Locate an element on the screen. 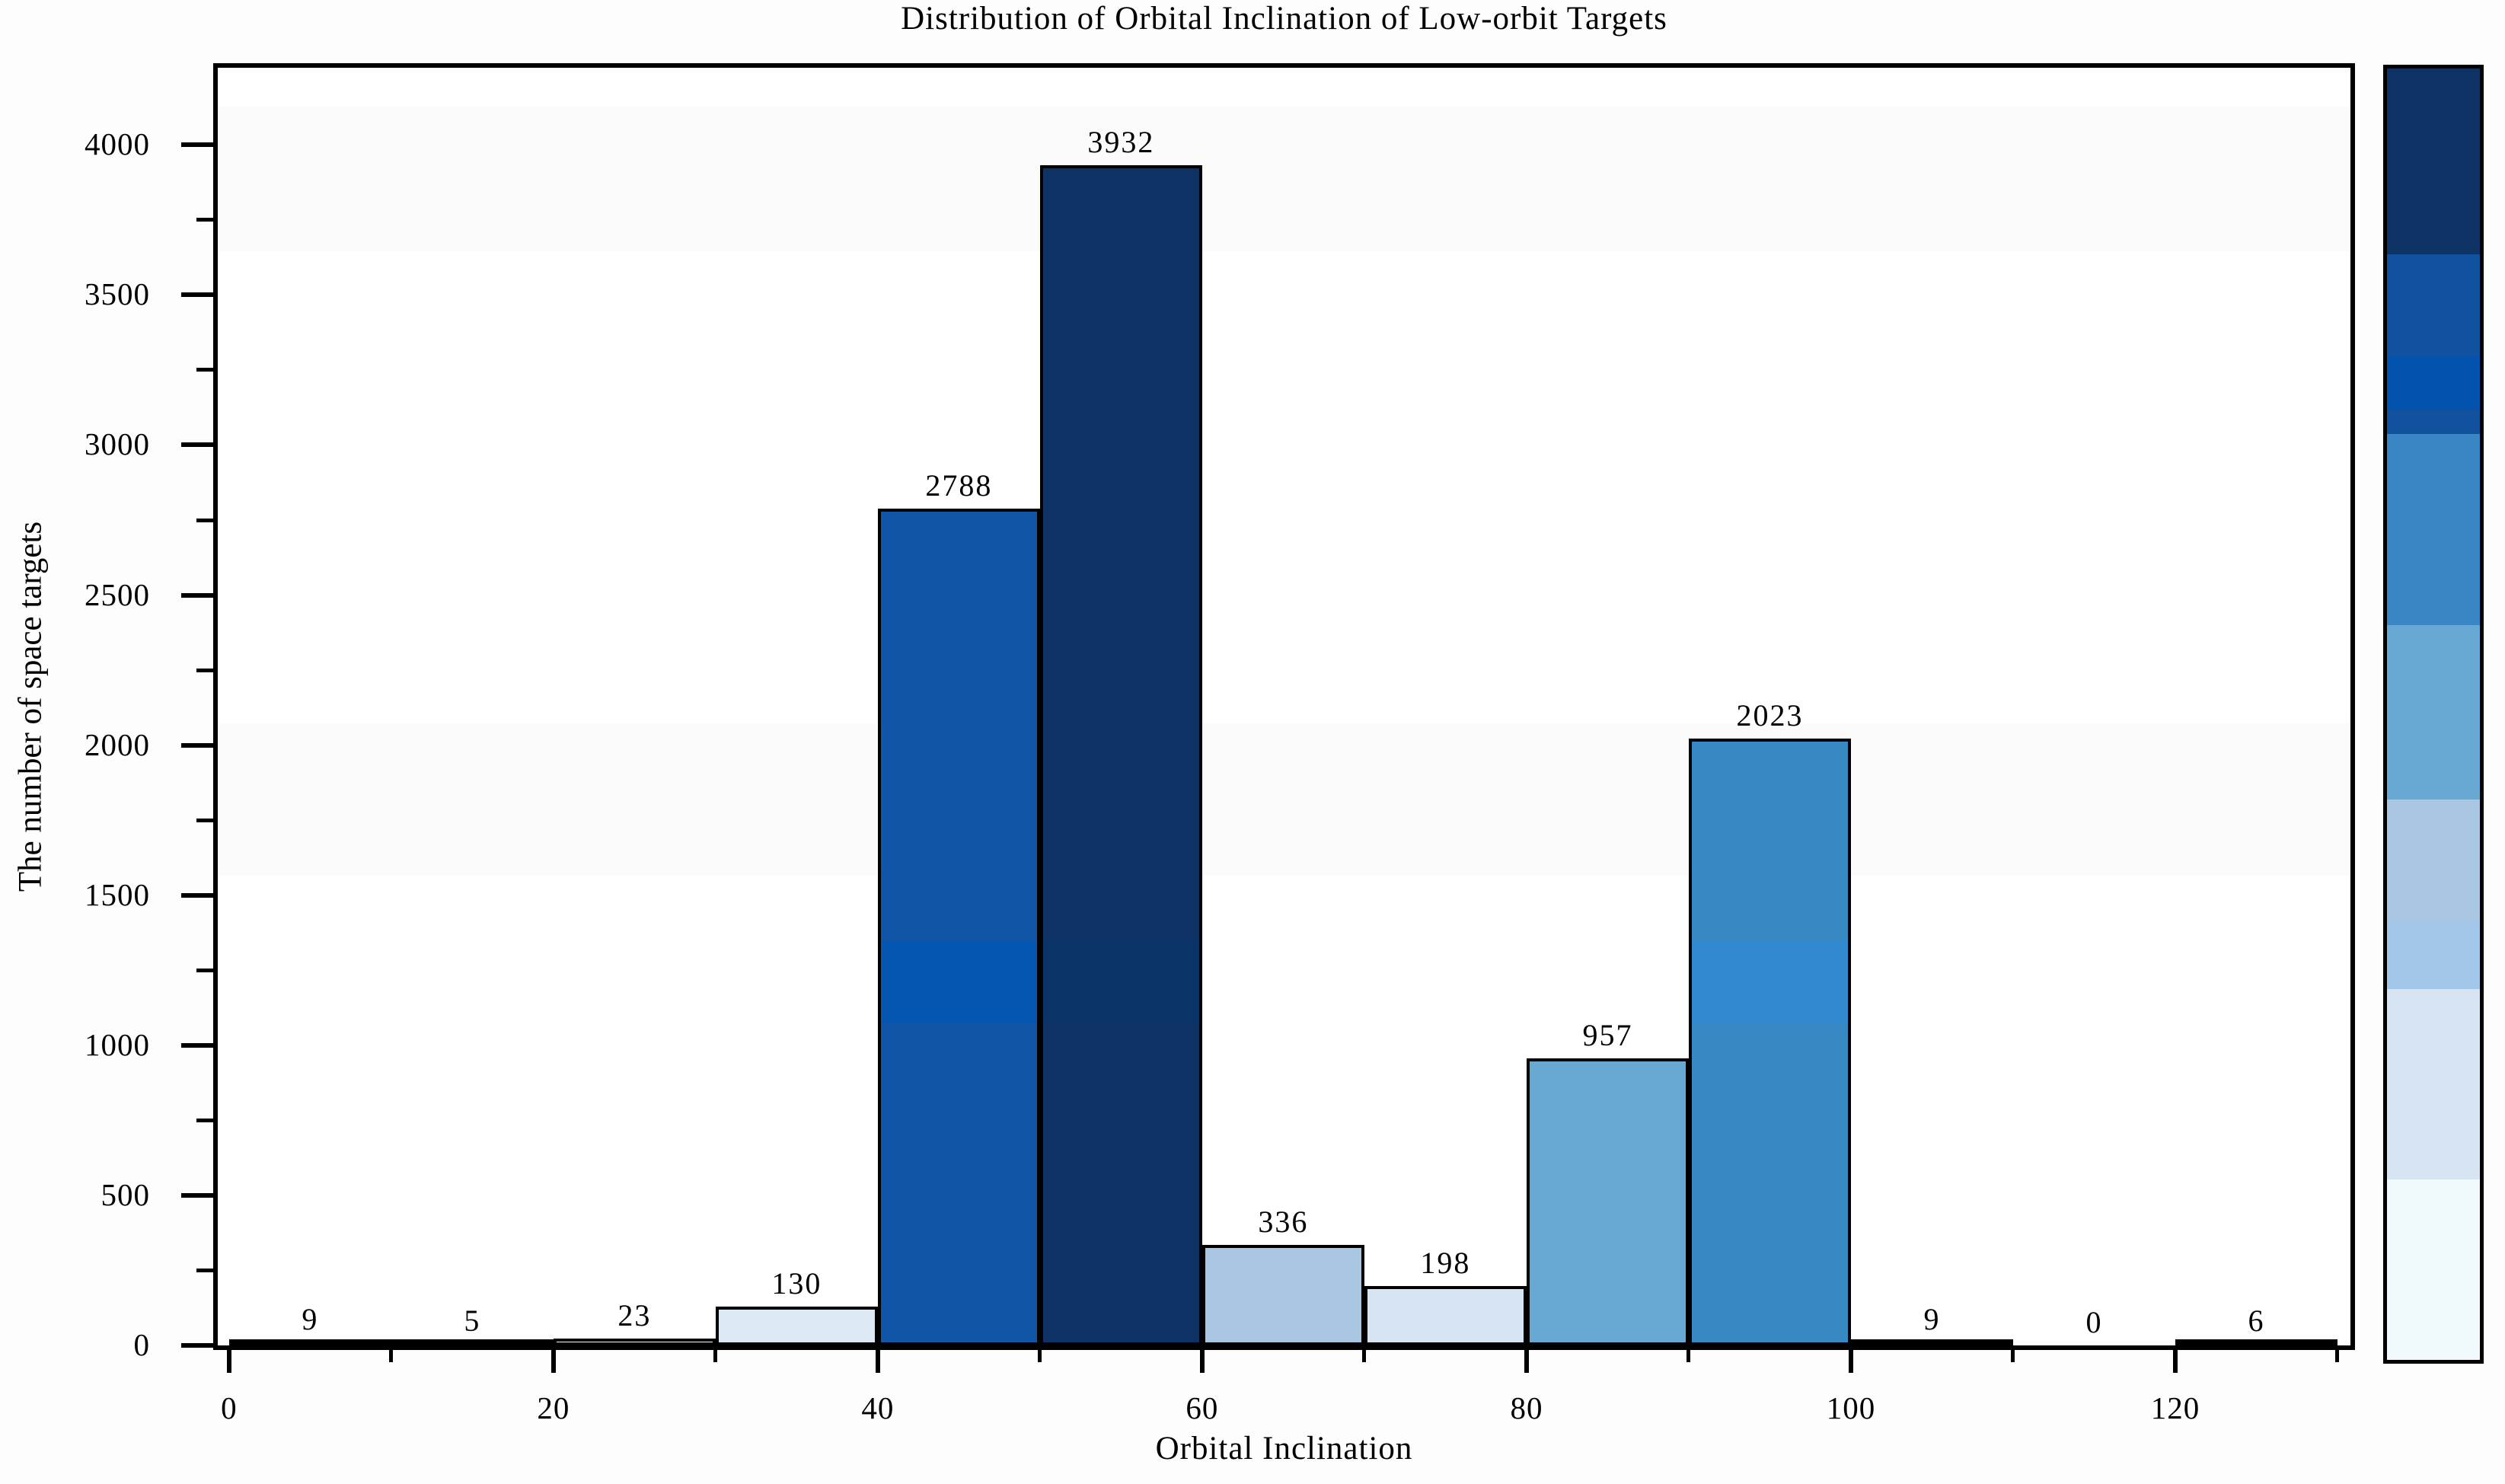 This screenshot has width=2505, height=1484. x-tick-label: 100 is located at coordinates (1851, 1407).